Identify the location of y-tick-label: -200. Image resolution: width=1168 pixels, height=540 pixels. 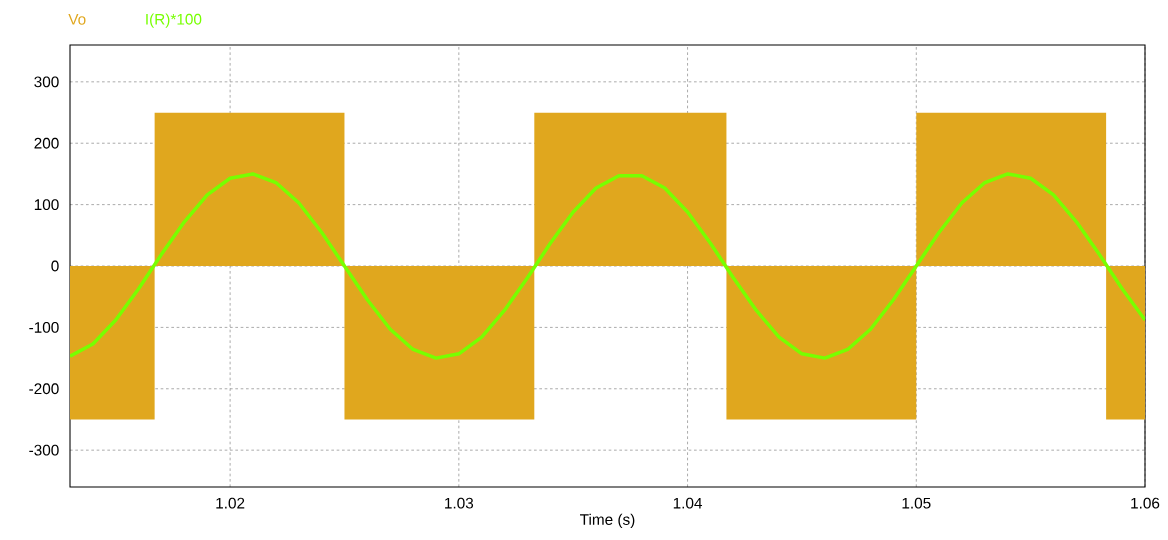
(44, 389).